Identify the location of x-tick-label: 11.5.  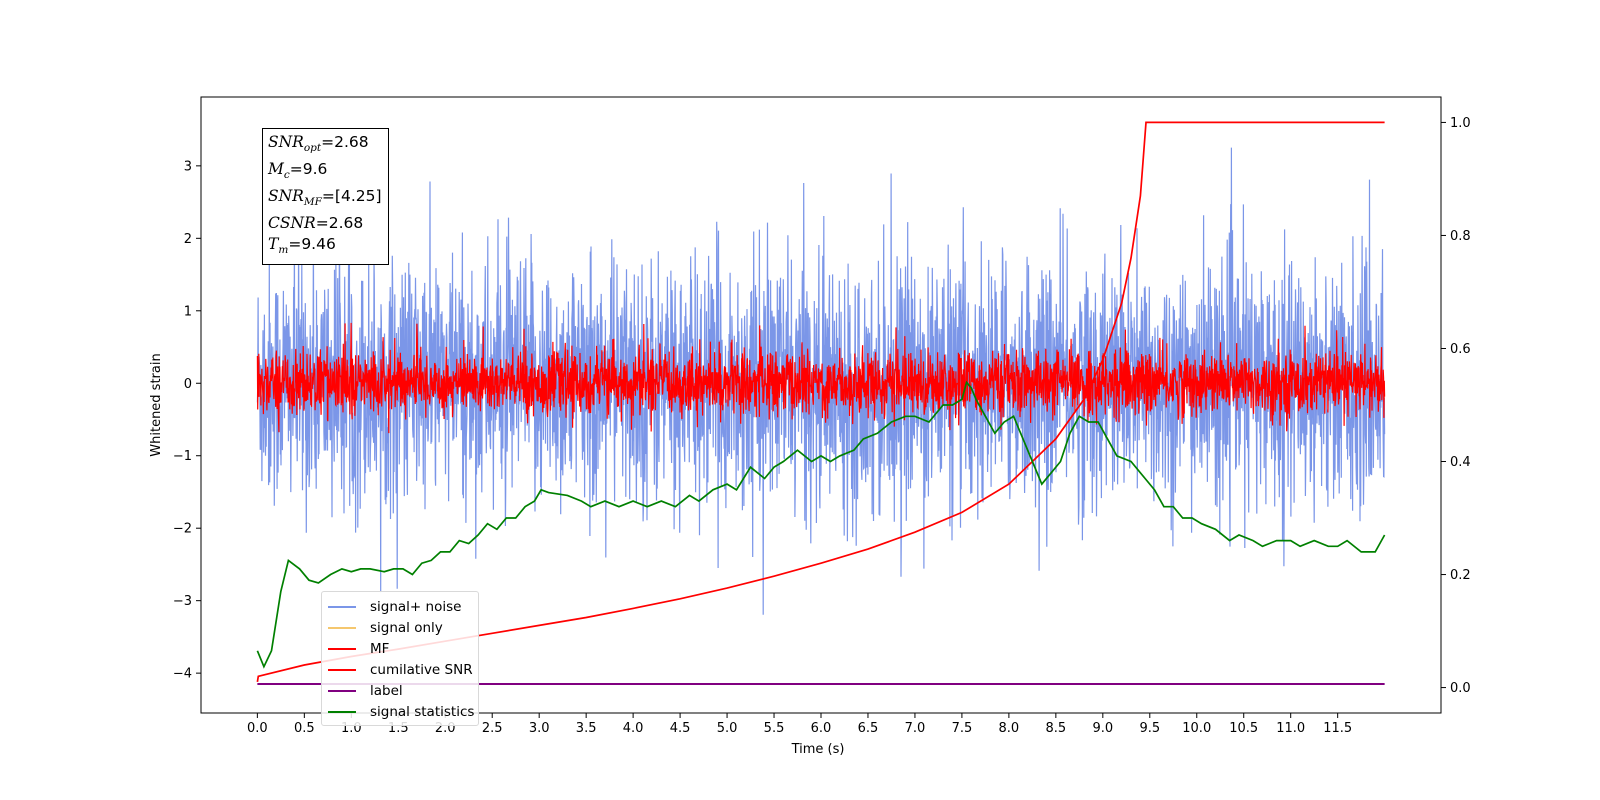
(1337, 728).